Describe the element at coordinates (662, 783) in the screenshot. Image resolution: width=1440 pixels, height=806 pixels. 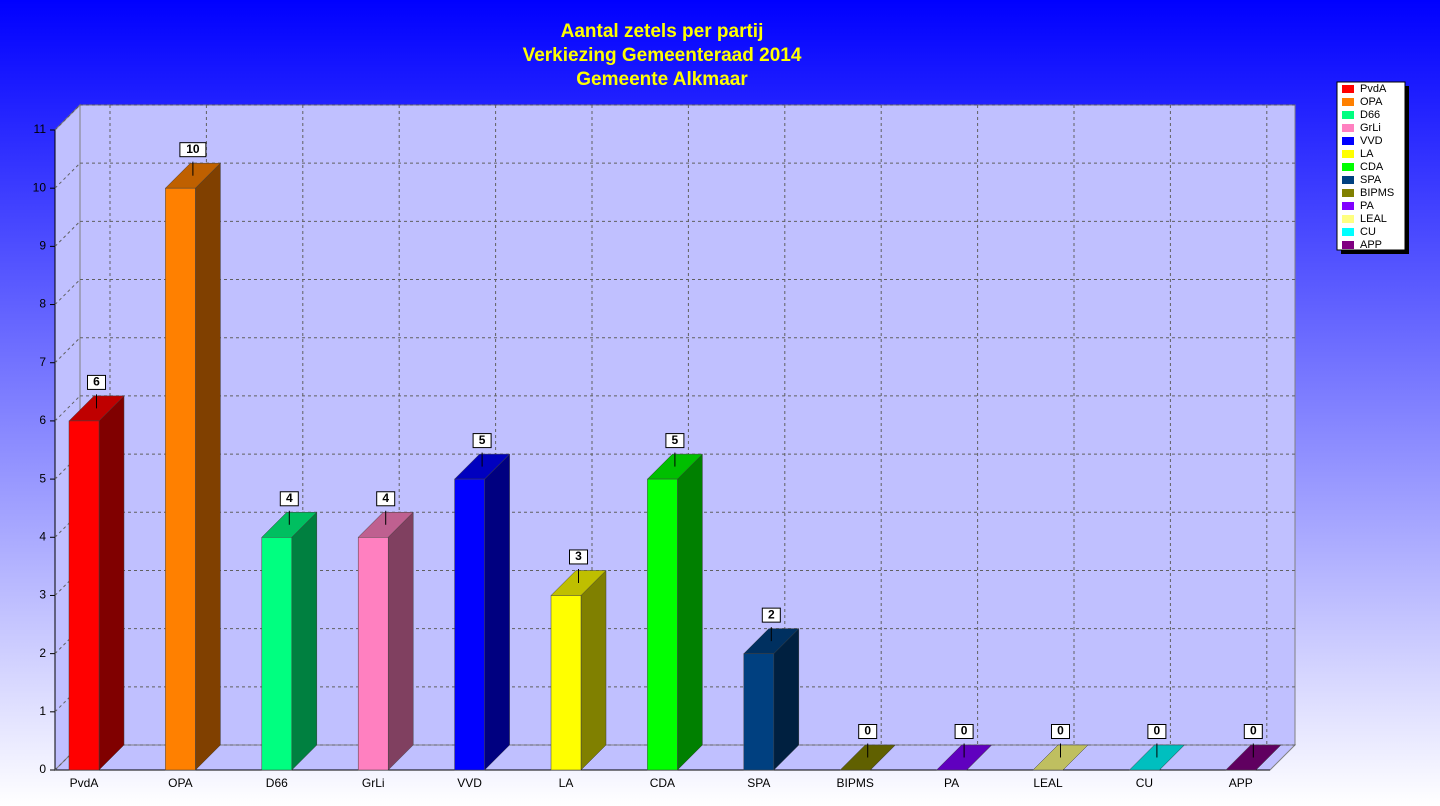
I see `x-tick-label: CDA` at that location.